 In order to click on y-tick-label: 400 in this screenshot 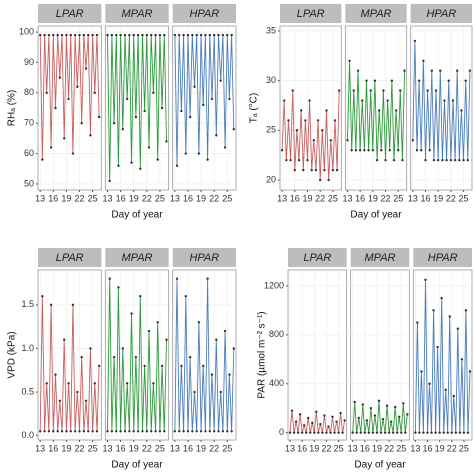, I will do `click(276, 383)`.